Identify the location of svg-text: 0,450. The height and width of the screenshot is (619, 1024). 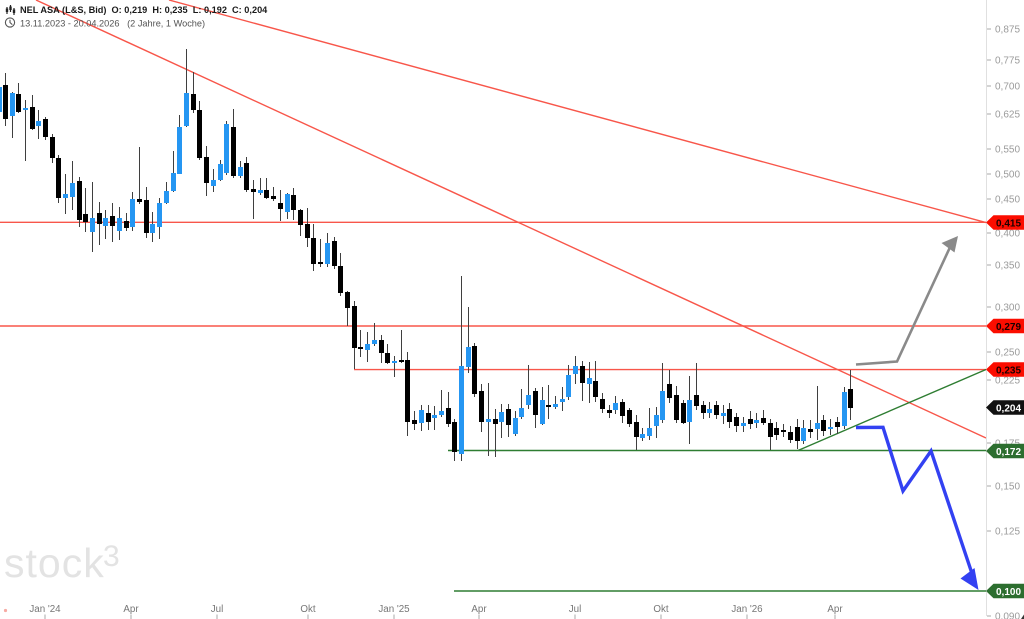
(1007, 200).